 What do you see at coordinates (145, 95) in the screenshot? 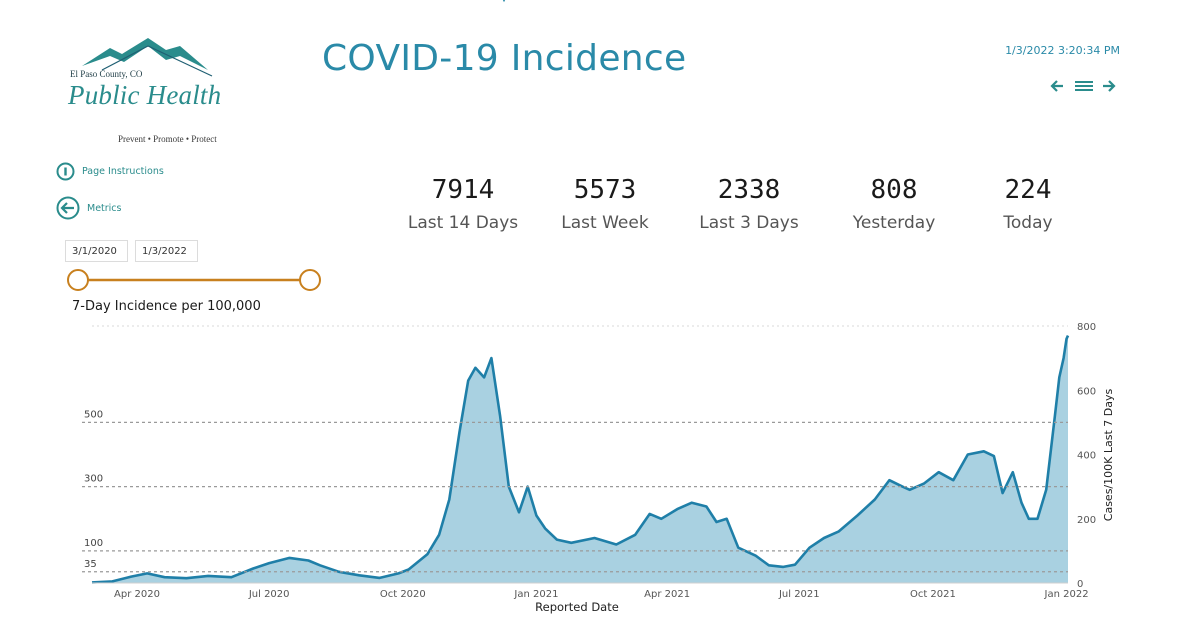
I see `logo-wordmark: Public Health` at bounding box center [145, 95].